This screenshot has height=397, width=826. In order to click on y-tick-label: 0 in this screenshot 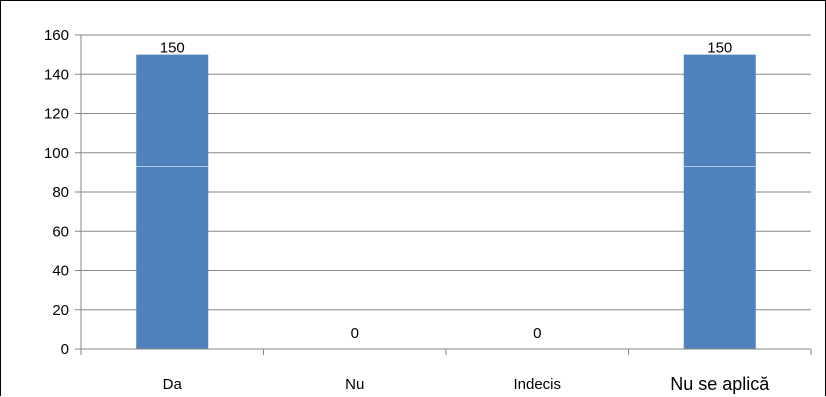, I will do `click(65, 349)`.